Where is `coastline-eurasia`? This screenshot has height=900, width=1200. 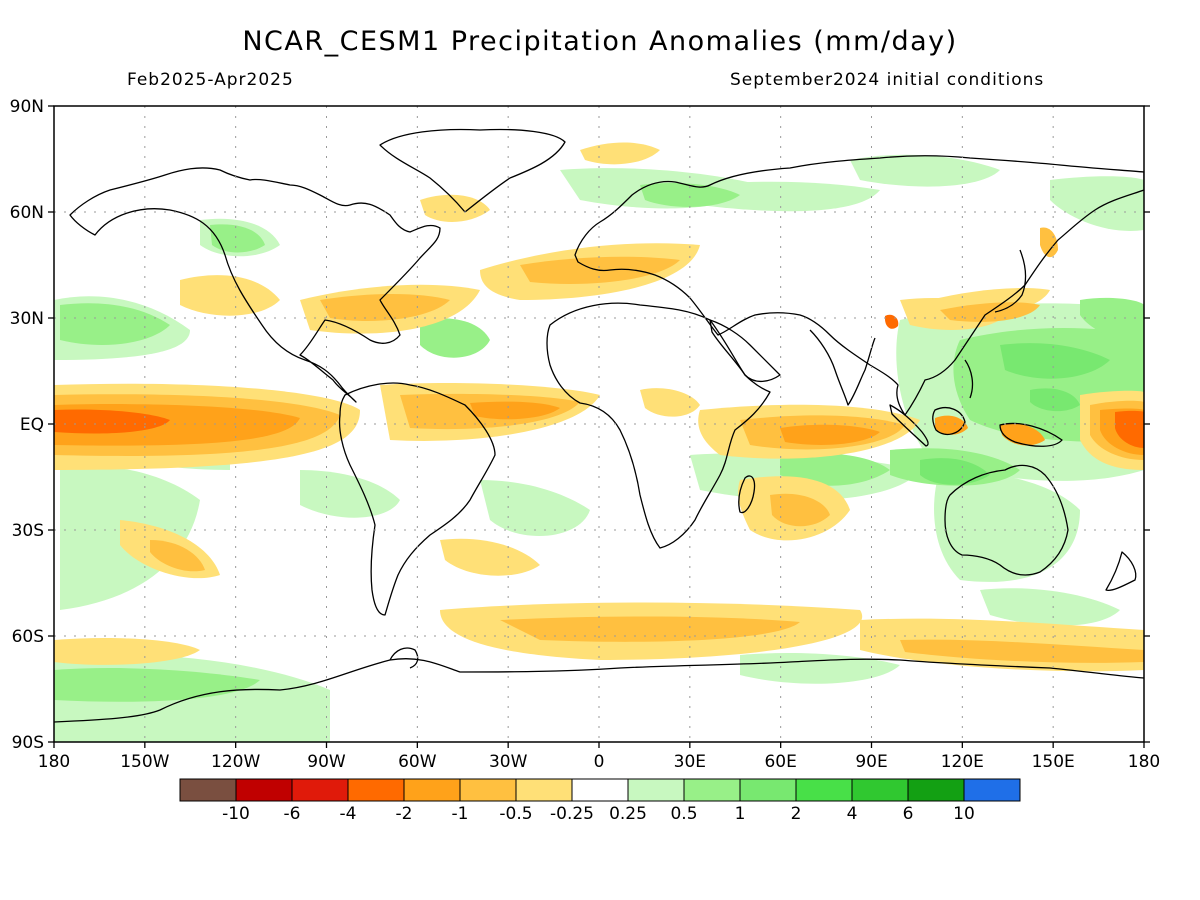
coastline-eurasia is located at coordinates (859, 285).